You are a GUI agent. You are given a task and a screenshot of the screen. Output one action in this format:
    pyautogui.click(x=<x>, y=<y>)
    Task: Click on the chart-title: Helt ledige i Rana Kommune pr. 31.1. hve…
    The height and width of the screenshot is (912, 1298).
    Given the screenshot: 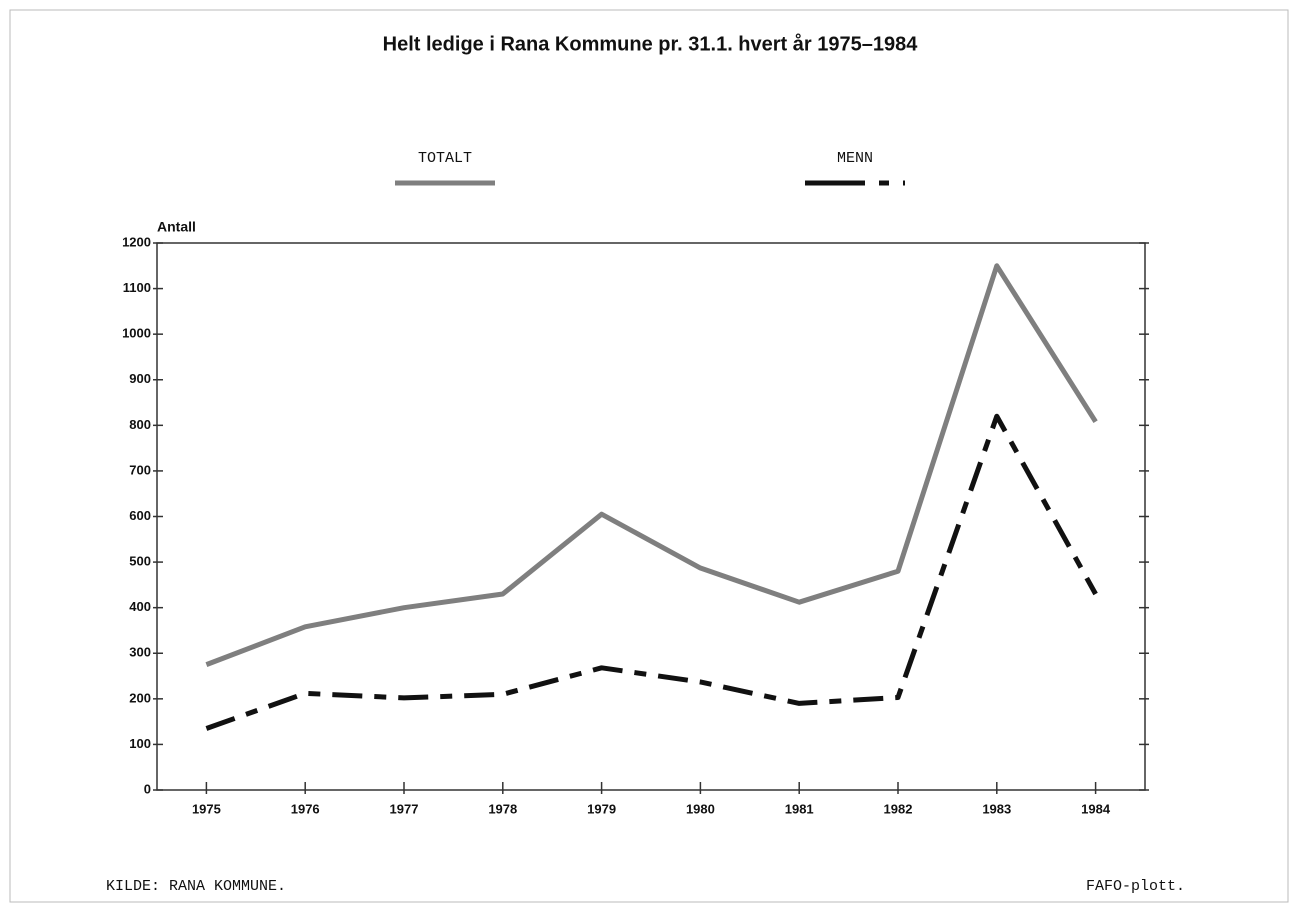 What is the action you would take?
    pyautogui.click(x=651, y=43)
    